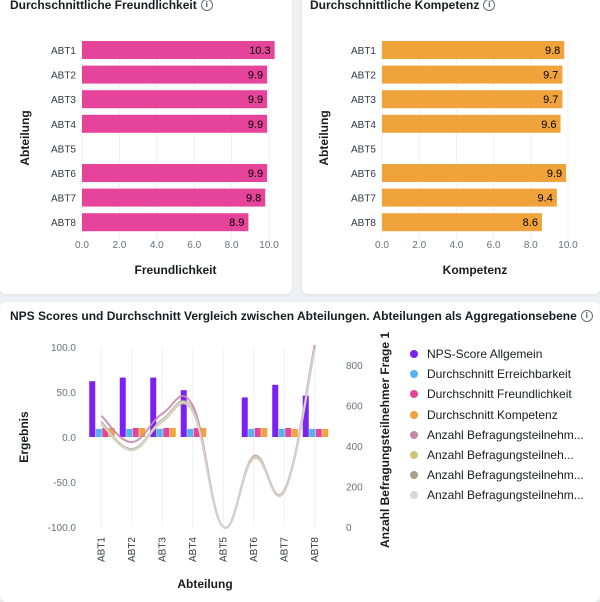 Image resolution: width=600 pixels, height=602 pixels. Describe the element at coordinates (69, 438) in the screenshot. I see `y-tick-label: 0.0` at that location.